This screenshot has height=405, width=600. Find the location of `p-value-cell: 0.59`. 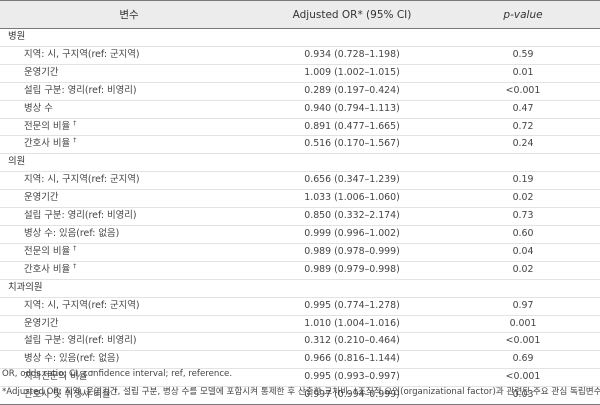

p-value-cell: 0.59 is located at coordinates (523, 55).